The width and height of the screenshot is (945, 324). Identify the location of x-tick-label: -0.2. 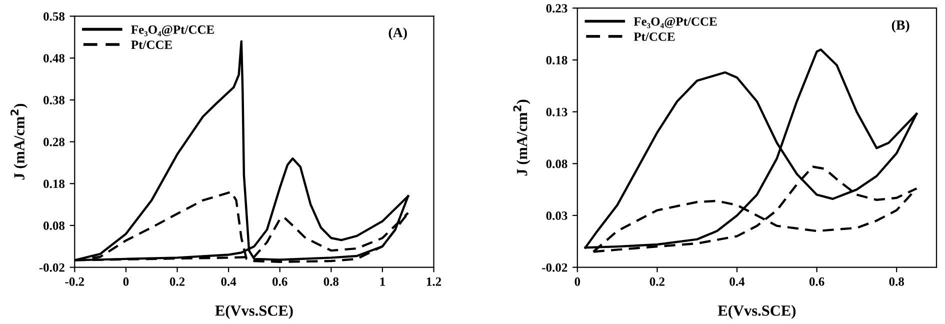
(74, 281).